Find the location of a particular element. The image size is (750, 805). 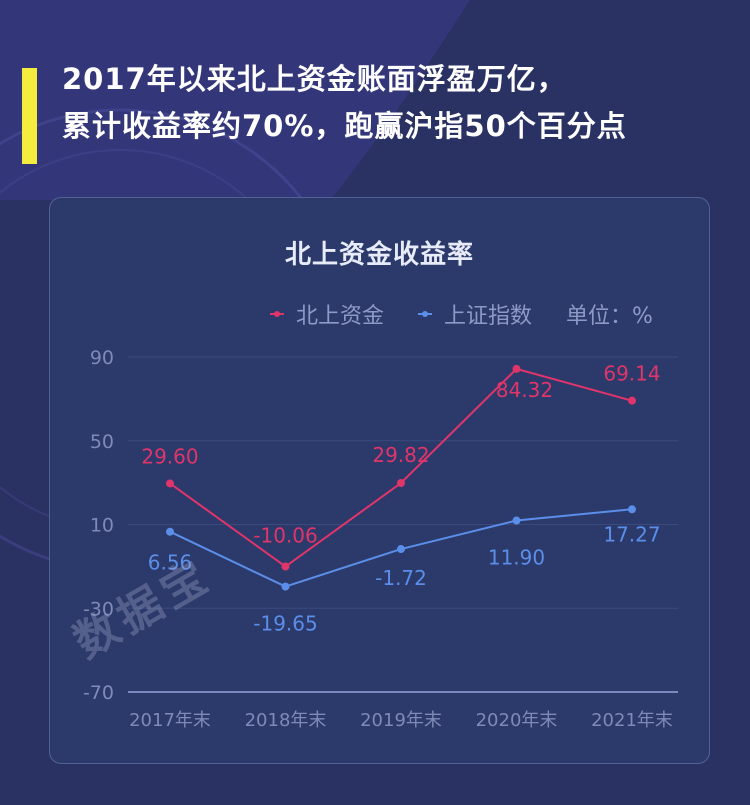

x-tick-label: 2017年末 is located at coordinates (170, 720).